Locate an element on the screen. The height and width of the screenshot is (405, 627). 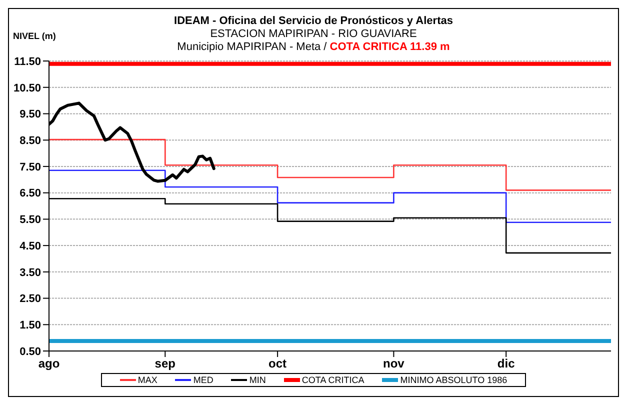
y-tick-label: 2.50 is located at coordinates (30, 299).